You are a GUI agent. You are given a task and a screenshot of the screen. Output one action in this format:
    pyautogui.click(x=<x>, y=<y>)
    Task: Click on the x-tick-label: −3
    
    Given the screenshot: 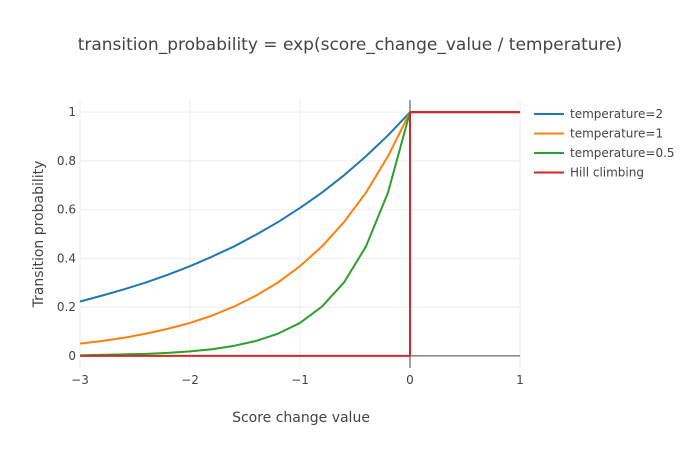 What is the action you would take?
    pyautogui.click(x=80, y=380)
    